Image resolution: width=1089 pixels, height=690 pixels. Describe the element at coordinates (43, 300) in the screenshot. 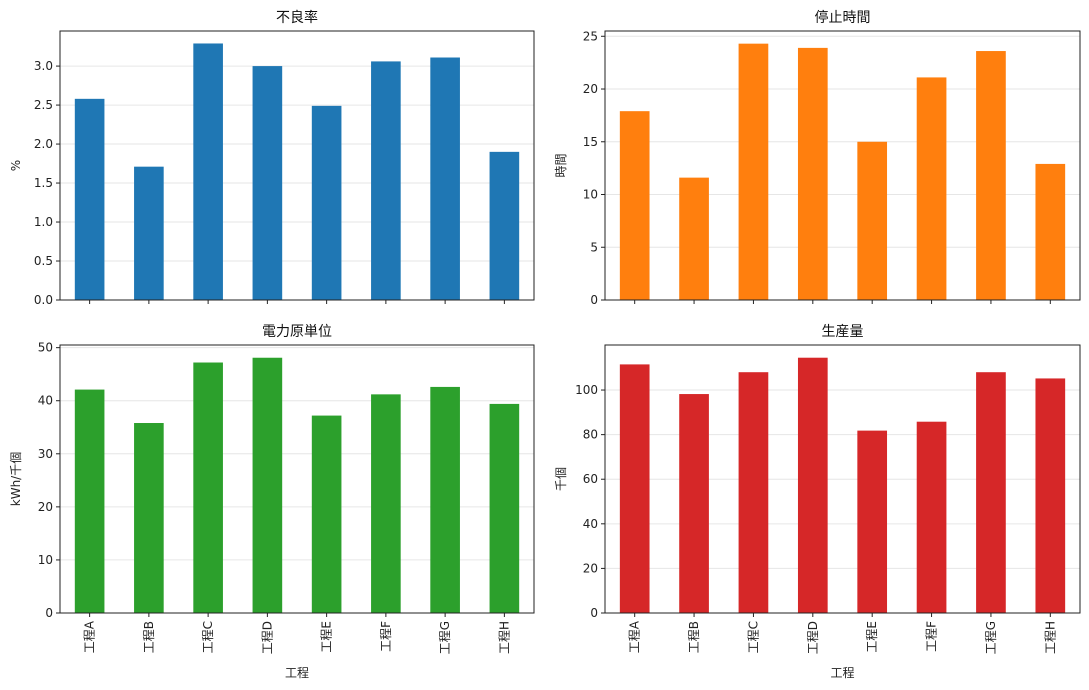

I see `y-tick-label: 0.0` at that location.